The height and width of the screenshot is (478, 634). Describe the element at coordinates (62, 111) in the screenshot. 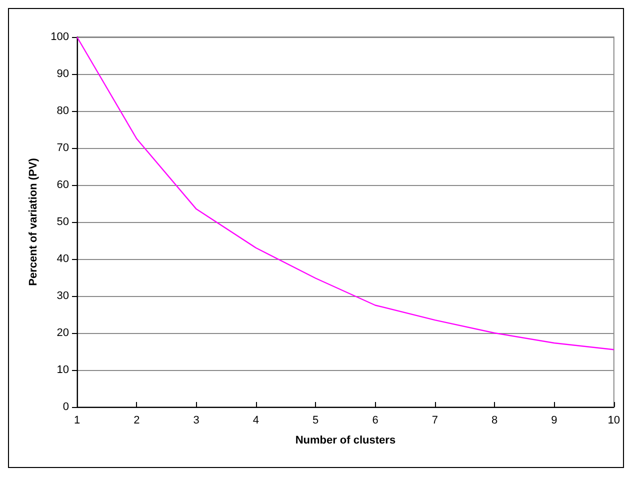

I see `y-tick-label: 80` at that location.